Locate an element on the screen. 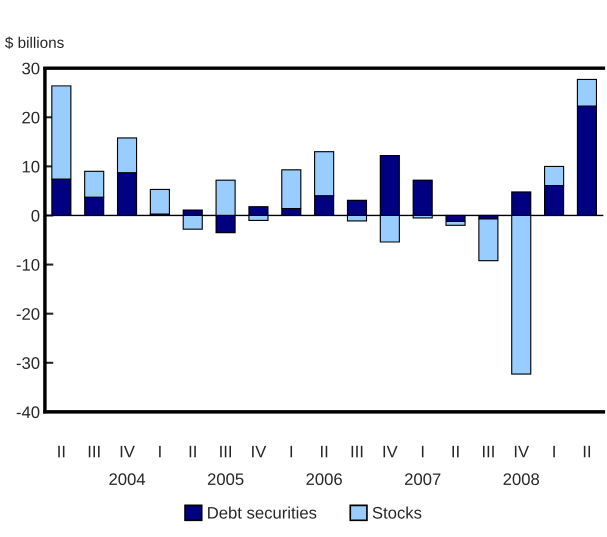 This screenshot has height=537, width=607. text: 2008 is located at coordinates (522, 479).